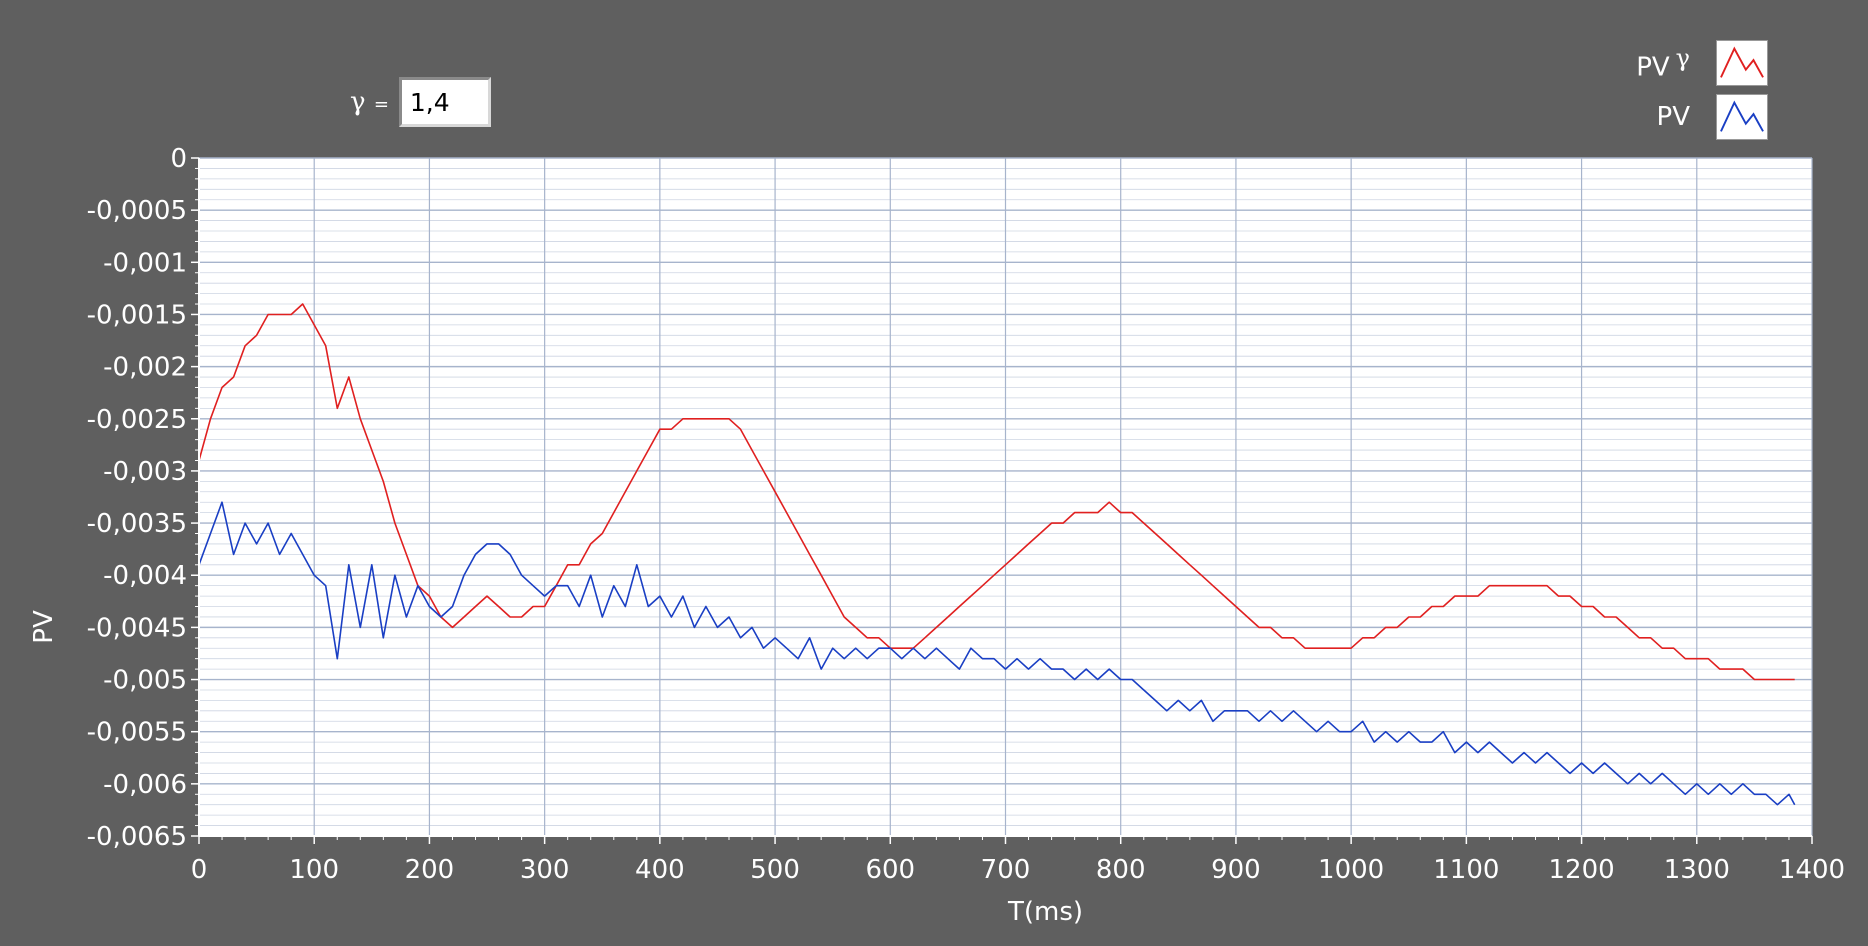 The width and height of the screenshot is (1868, 946). Describe the element at coordinates (545, 870) in the screenshot. I see `x-tick-label: 300` at that location.